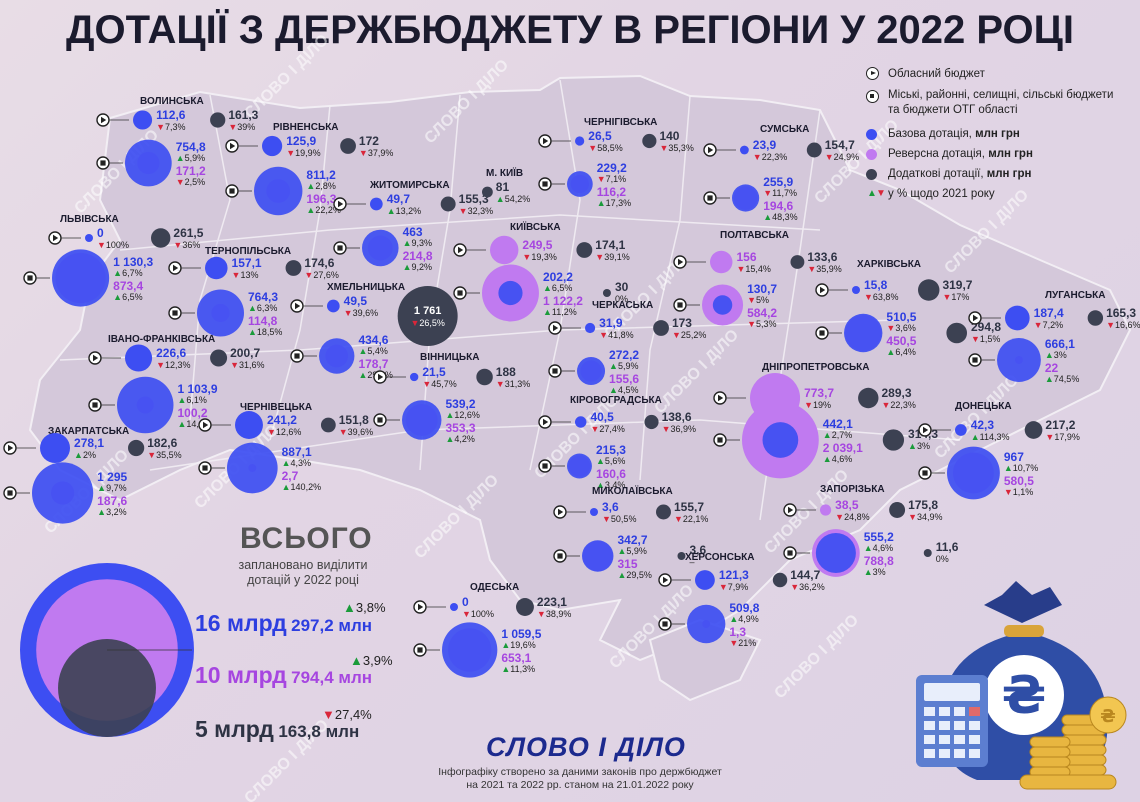  What do you see at coordinates (376, 153) in the screenshot?
I see `pct-change: ▼37,9%` at bounding box center [376, 153].